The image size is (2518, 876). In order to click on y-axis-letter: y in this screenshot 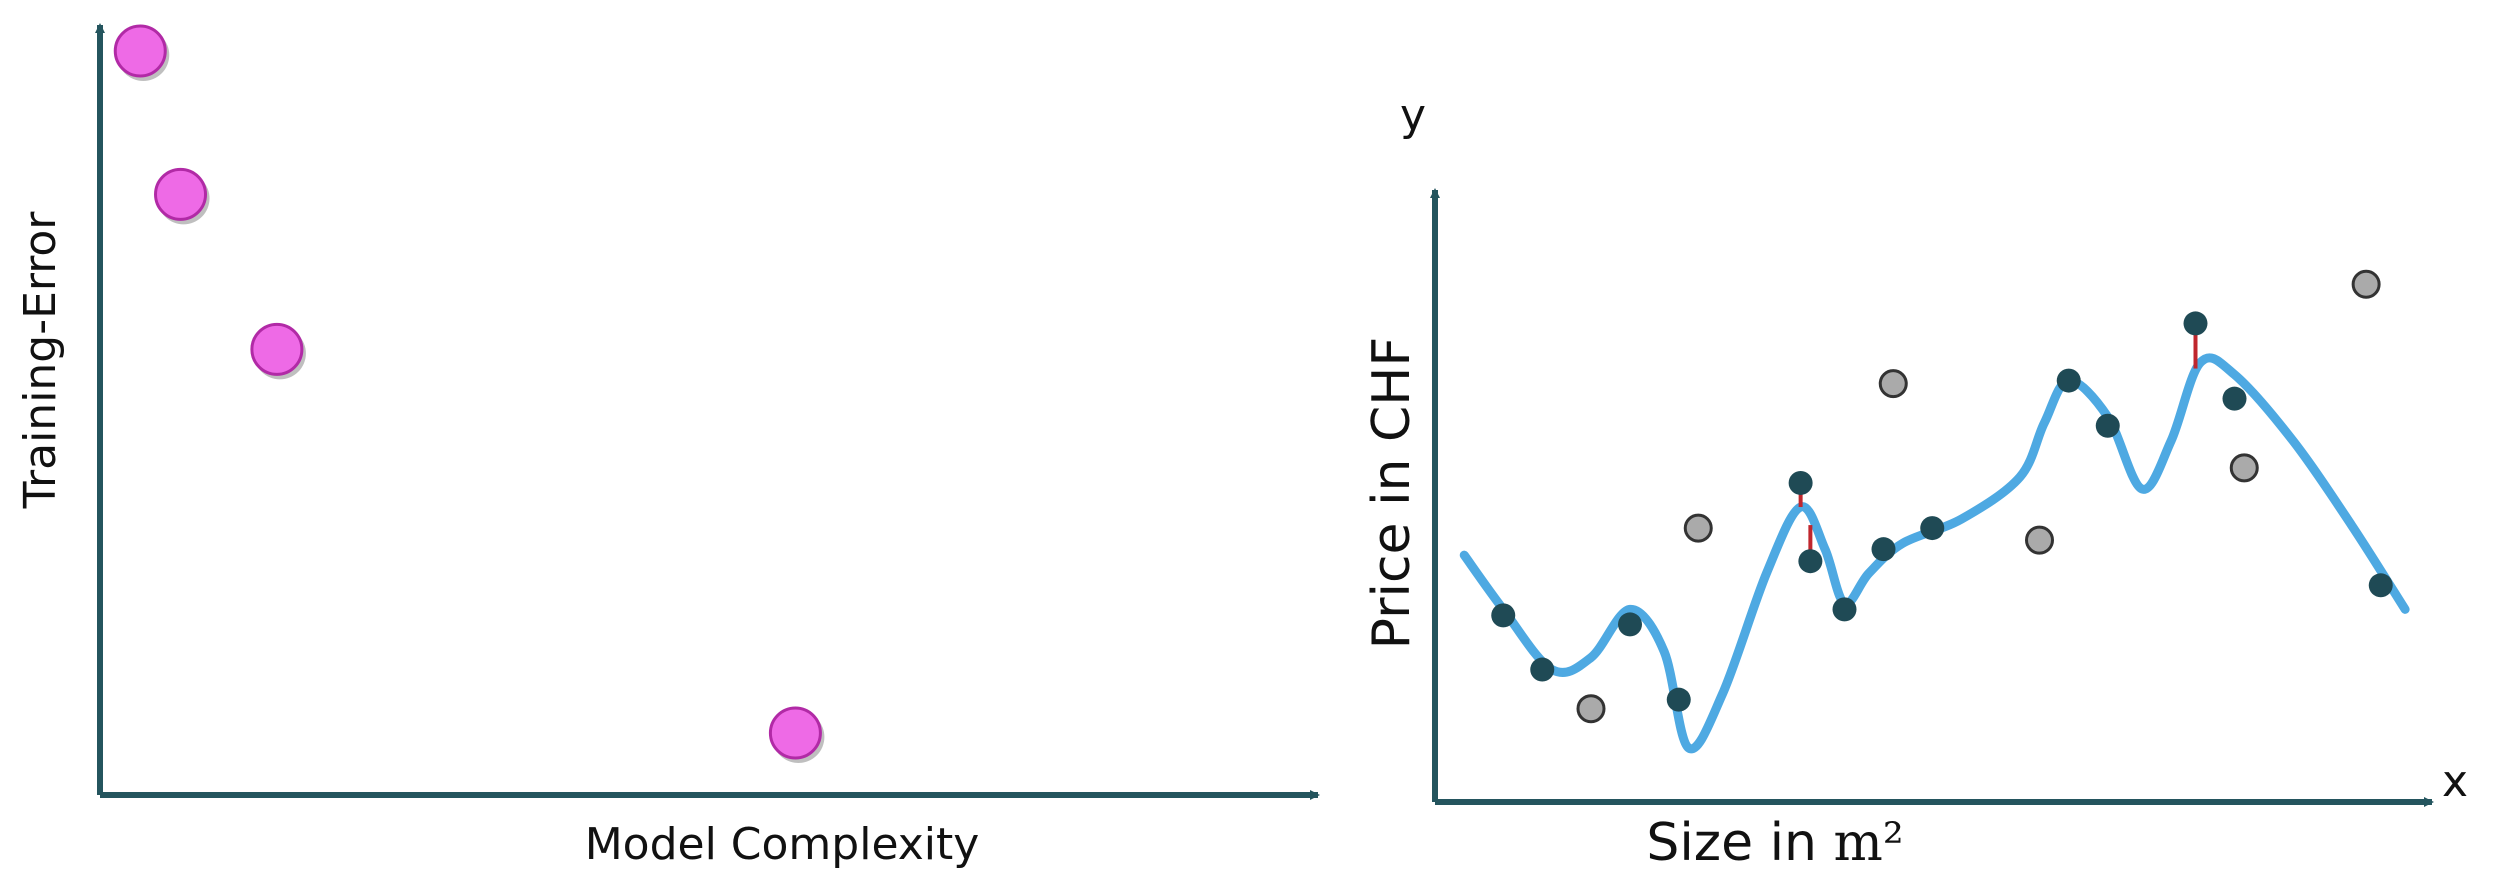, I will do `click(1413, 115)`.